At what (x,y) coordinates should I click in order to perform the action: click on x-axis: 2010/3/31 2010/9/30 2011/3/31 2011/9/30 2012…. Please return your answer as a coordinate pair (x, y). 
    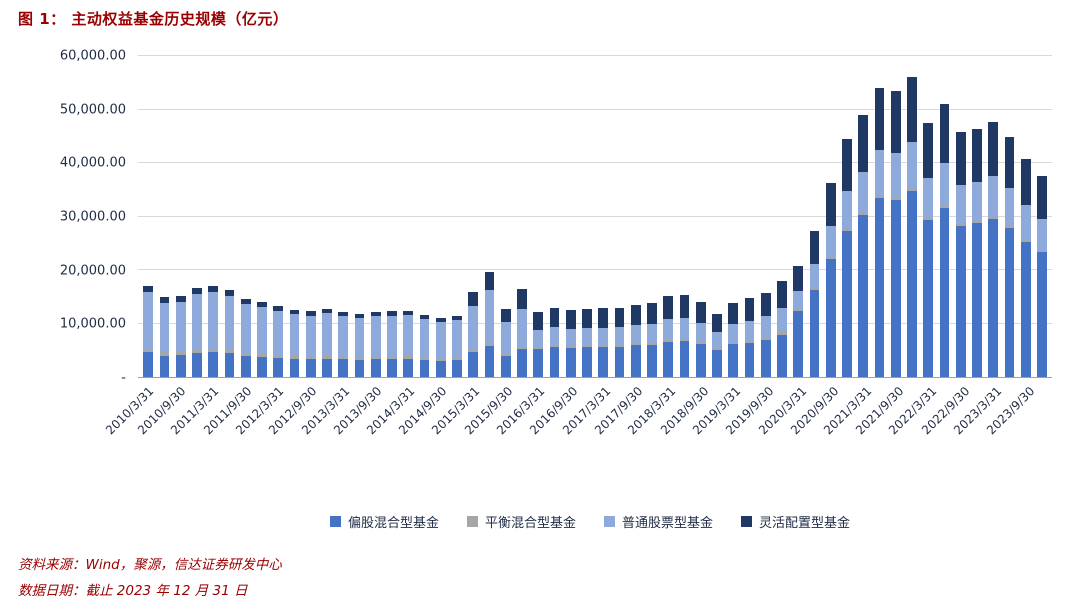
    Looking at the image, I should click on (577, 427).